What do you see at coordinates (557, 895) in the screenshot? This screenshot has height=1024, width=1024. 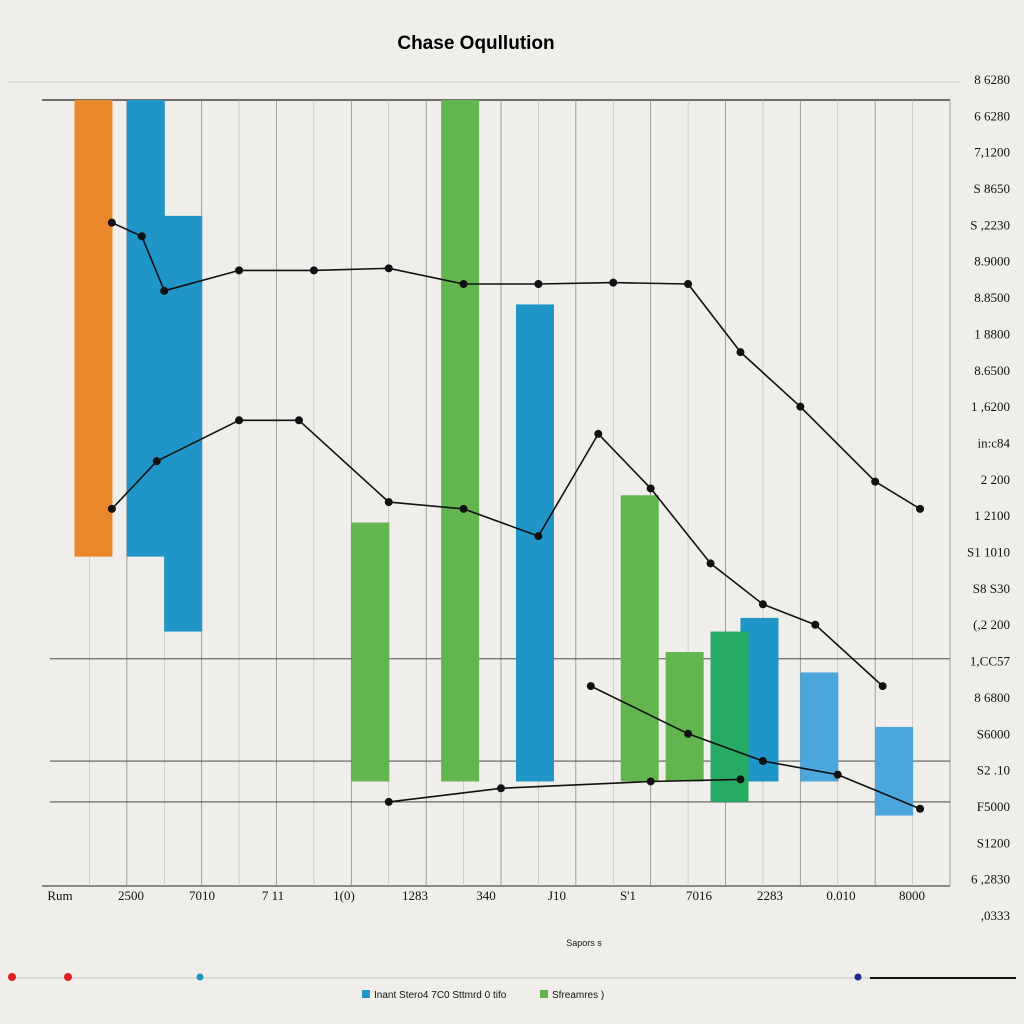 I see `x-tick-label: J10` at bounding box center [557, 895].